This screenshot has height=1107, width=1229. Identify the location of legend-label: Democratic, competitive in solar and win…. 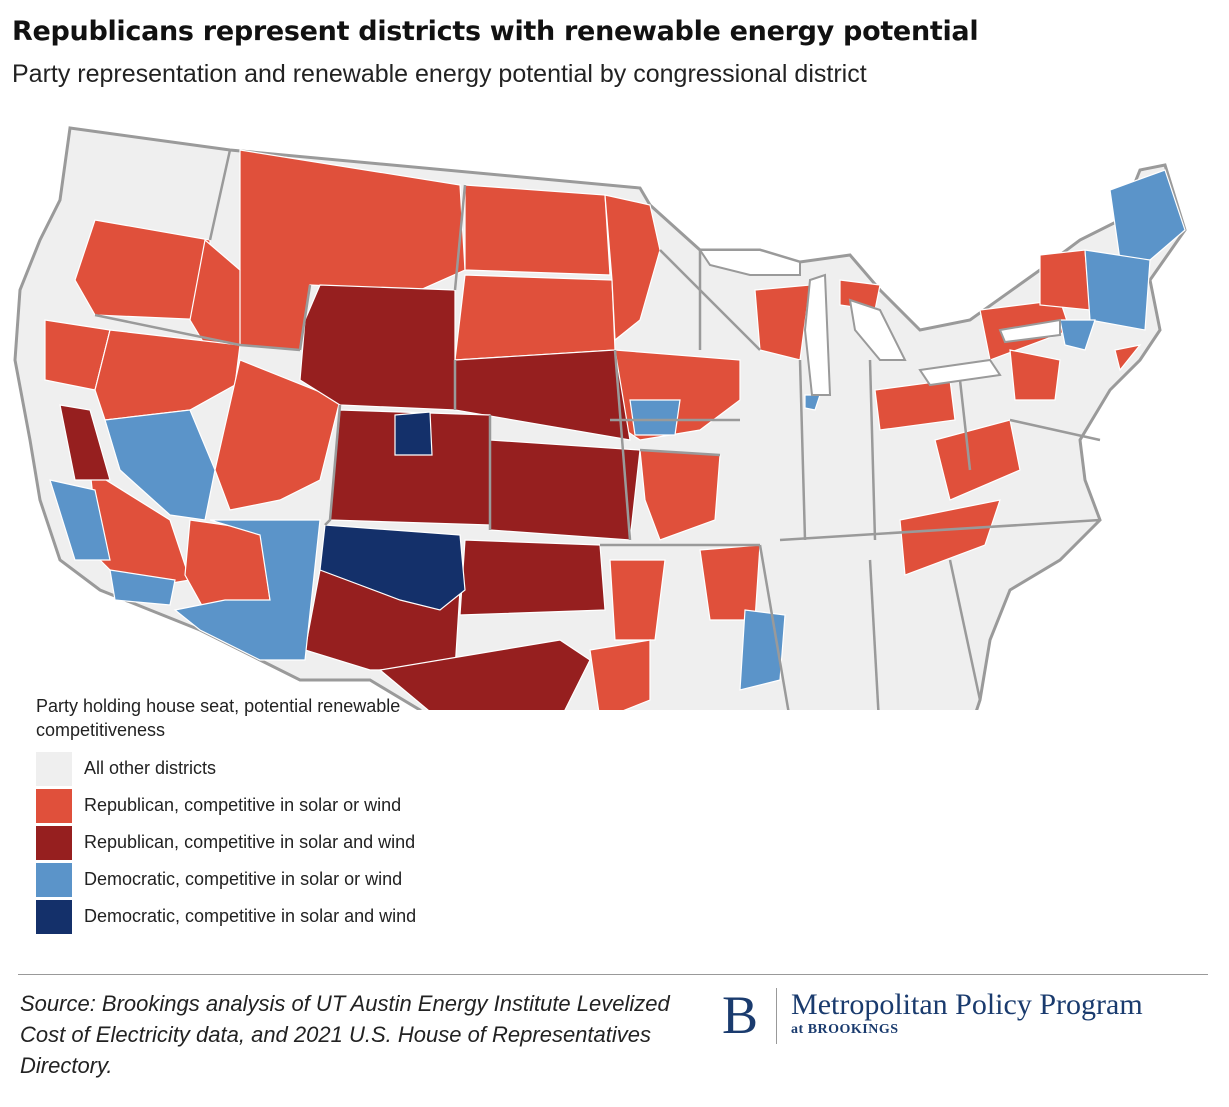
(250, 916).